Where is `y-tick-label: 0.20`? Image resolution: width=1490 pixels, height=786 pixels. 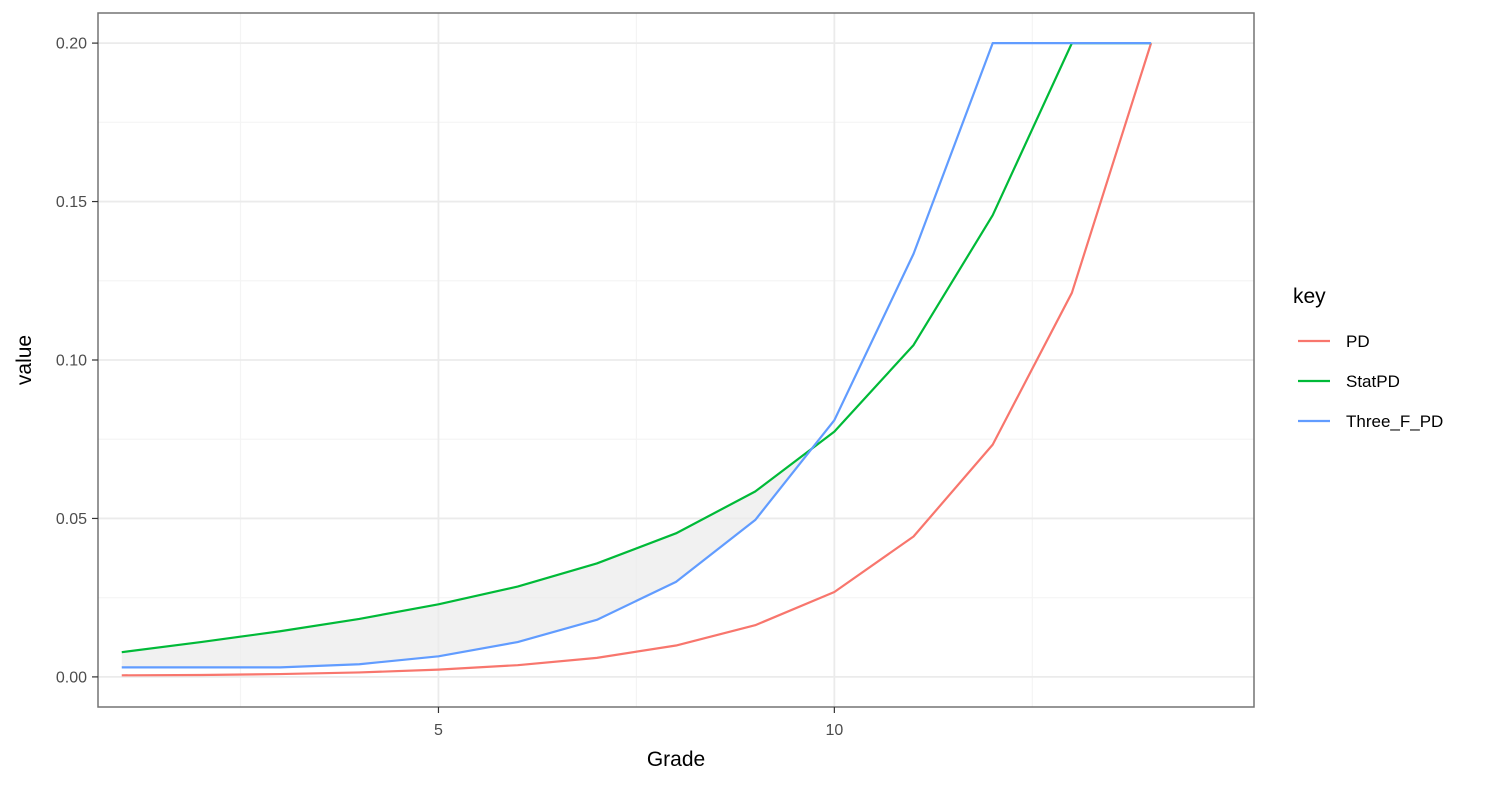 y-tick-label: 0.20 is located at coordinates (71, 44).